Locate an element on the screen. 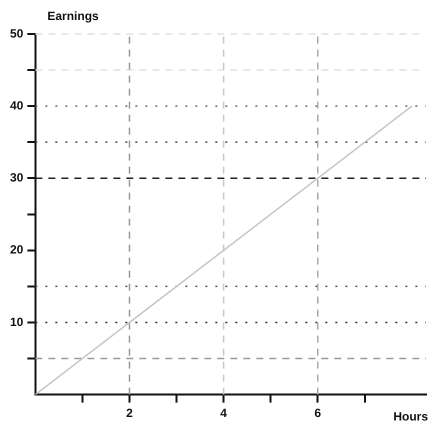 The image size is (430, 437). y-tick-label: 30 is located at coordinates (17, 177).